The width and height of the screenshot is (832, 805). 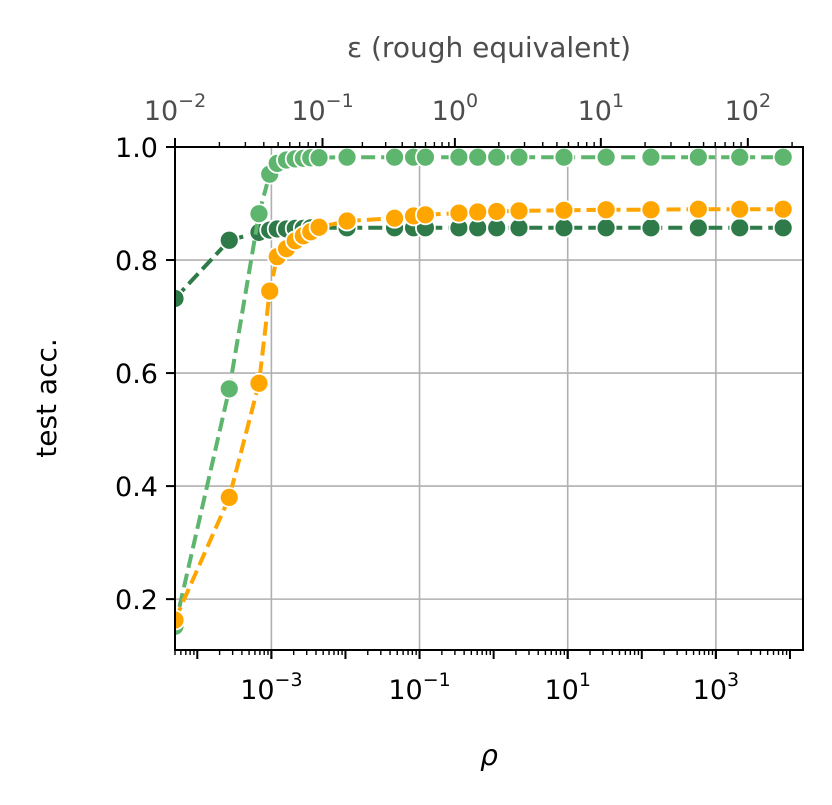 What do you see at coordinates (136, 600) in the screenshot?
I see `y-tick-label: 0.2` at bounding box center [136, 600].